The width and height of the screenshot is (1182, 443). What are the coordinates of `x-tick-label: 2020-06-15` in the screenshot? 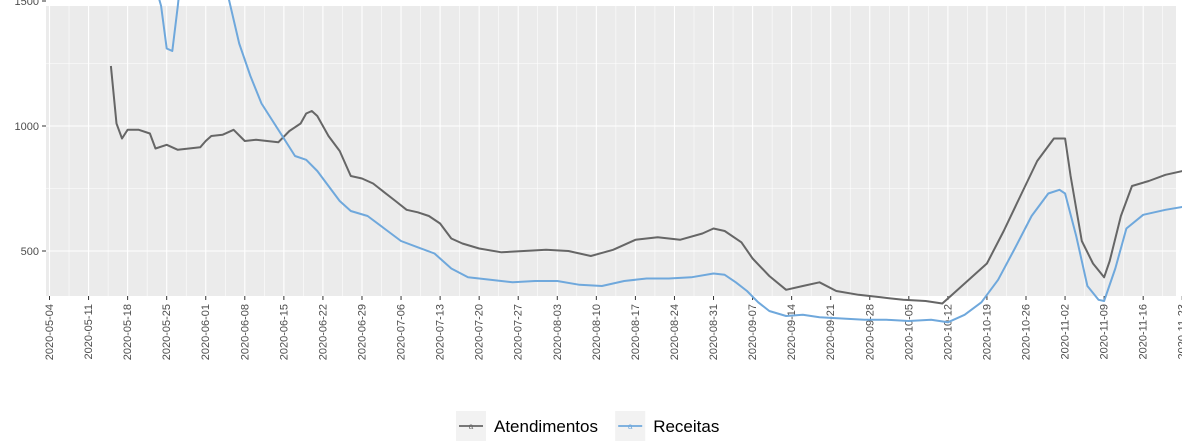 It's located at (284, 332).